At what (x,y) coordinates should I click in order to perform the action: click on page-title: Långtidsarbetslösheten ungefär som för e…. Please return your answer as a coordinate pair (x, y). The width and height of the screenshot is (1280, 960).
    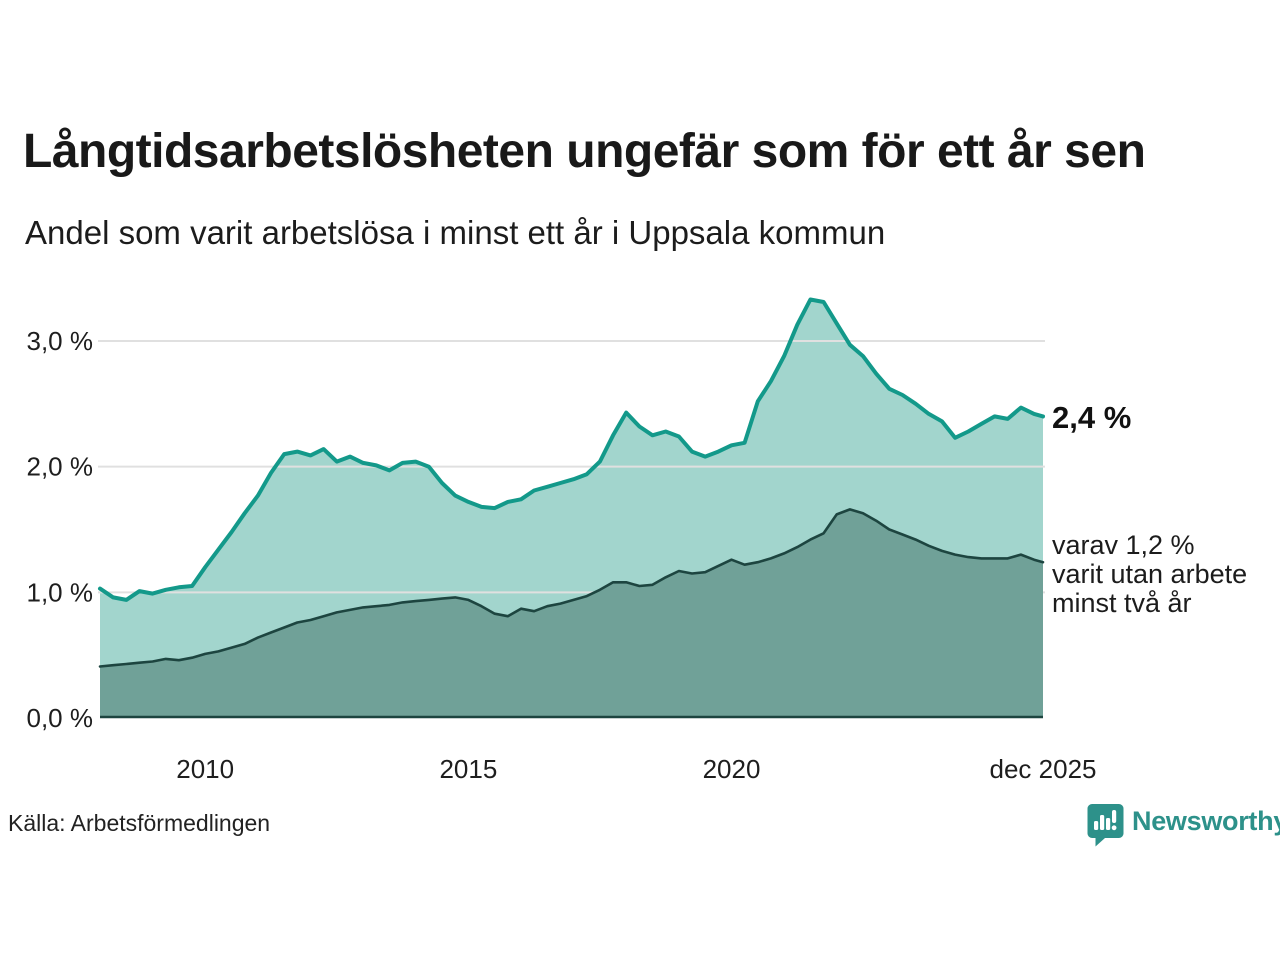
    Looking at the image, I should click on (584, 151).